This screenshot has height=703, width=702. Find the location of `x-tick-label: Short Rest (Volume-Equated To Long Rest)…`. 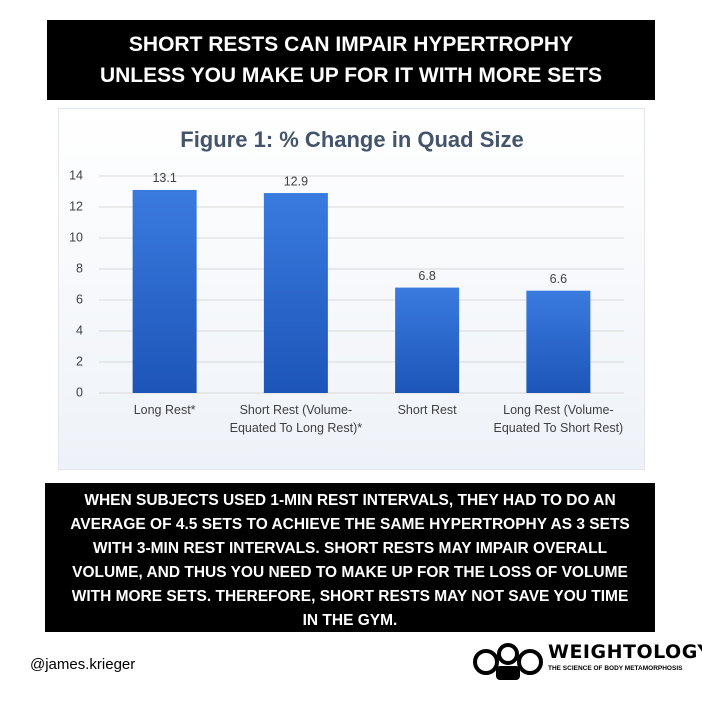

x-tick-label: Short Rest (Volume-Equated To Long Rest)… is located at coordinates (296, 419).